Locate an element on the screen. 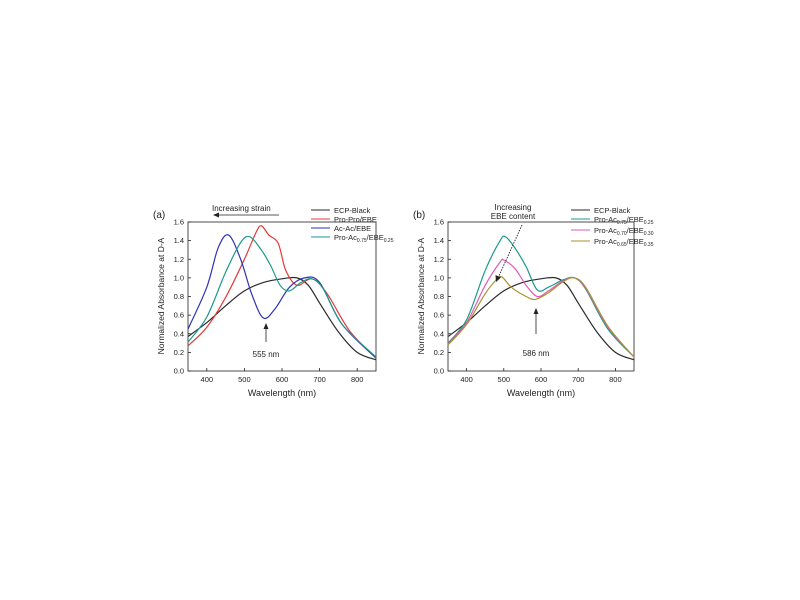 Image resolution: width=800 pixels, height=600 pixels. panel-a-annotation-555nm: 555 nm is located at coordinates (266, 354).